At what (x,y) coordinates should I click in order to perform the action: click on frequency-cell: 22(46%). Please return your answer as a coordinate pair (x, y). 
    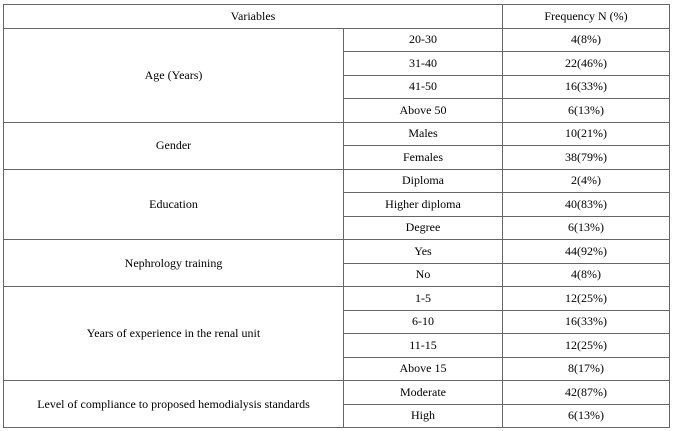
    Looking at the image, I should click on (586, 63).